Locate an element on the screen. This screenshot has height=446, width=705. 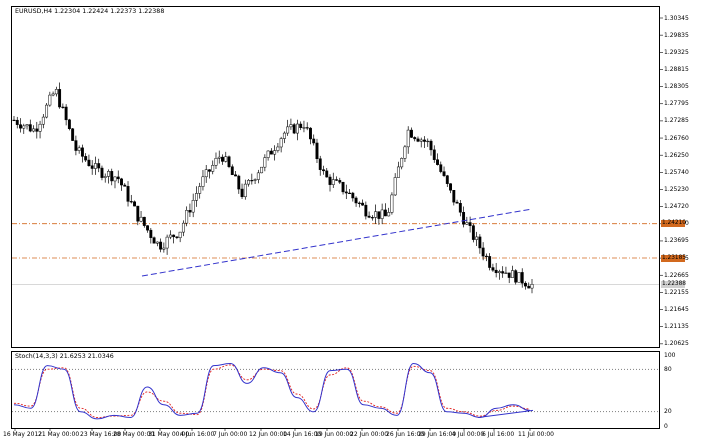
price-tick-label: 1.23695 is located at coordinates (676, 241).